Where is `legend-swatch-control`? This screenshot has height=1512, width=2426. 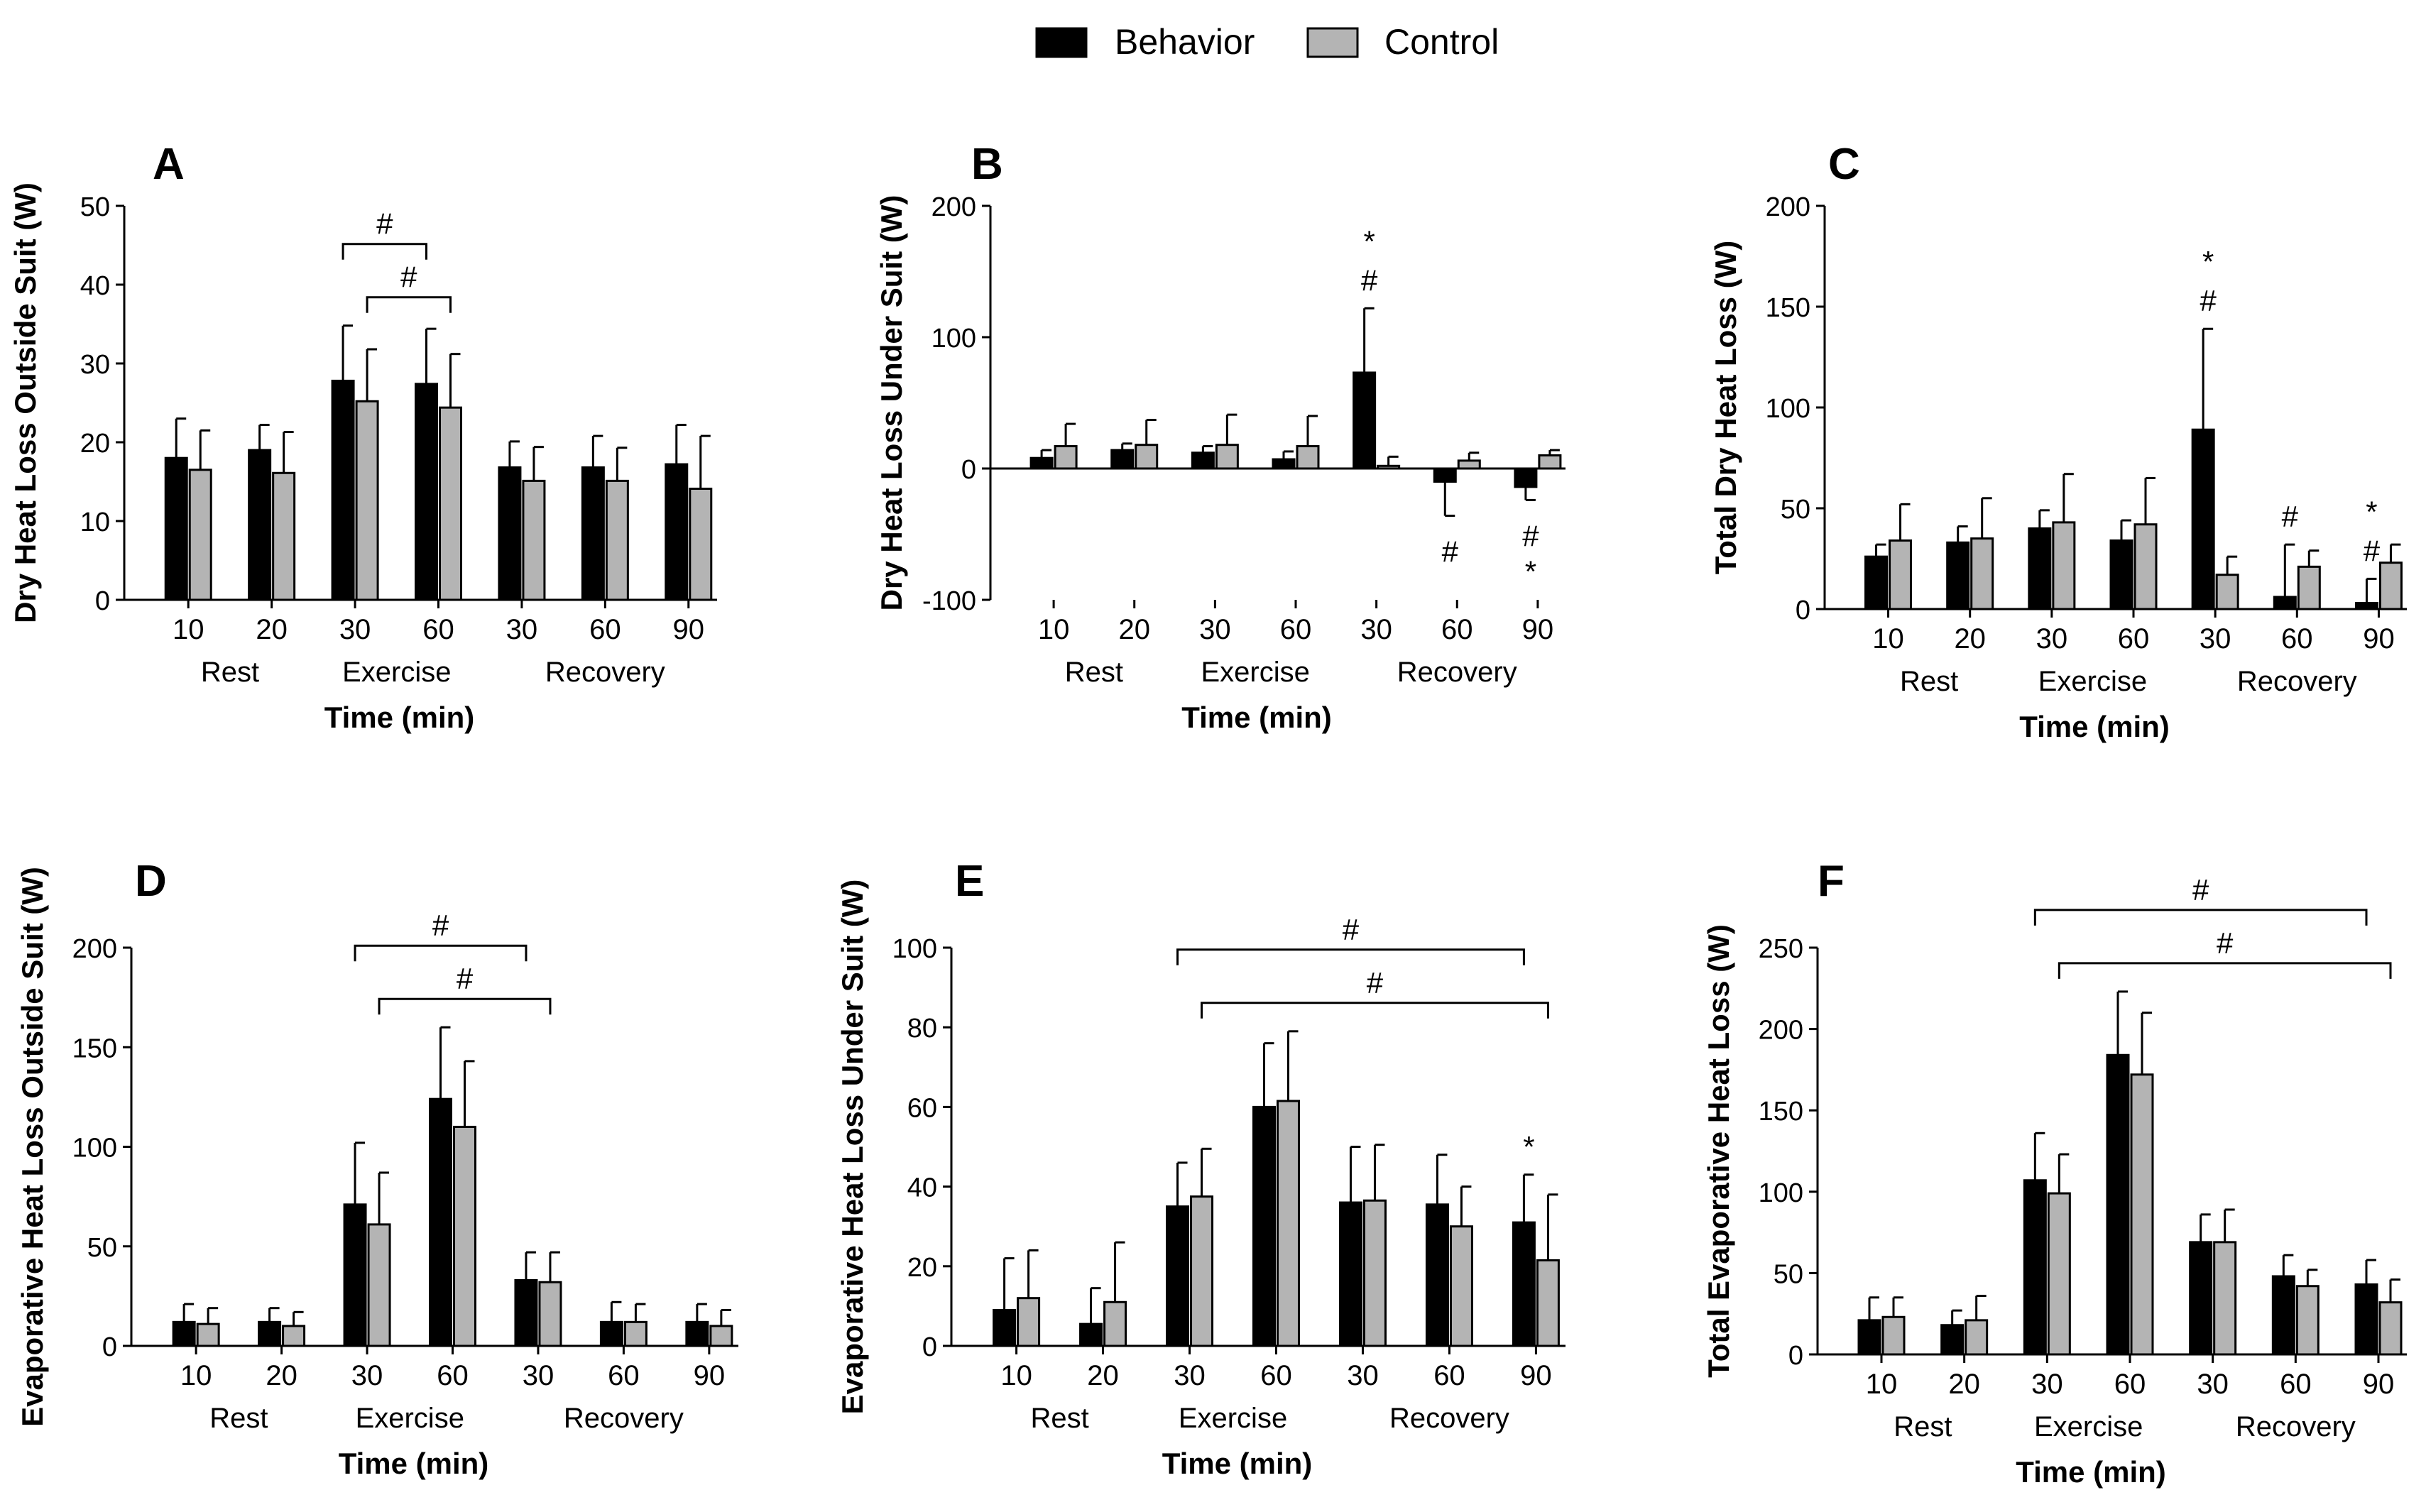 legend-swatch-control is located at coordinates (1332, 43).